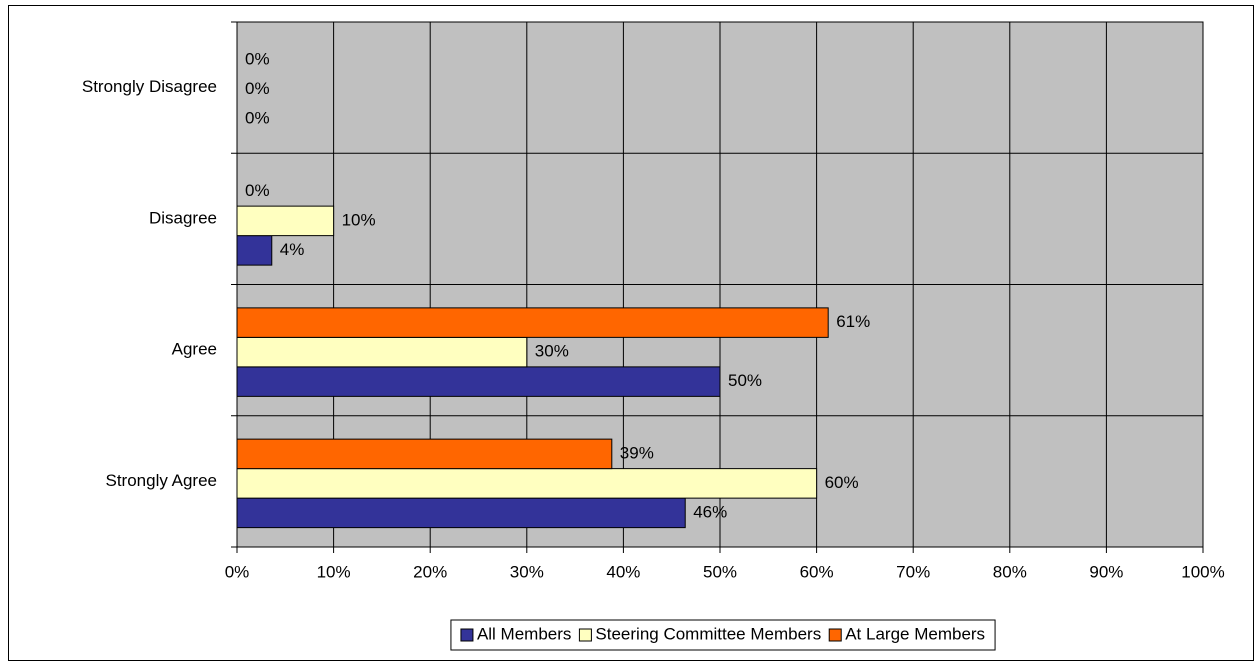 This screenshot has width=1255, height=662. What do you see at coordinates (524, 633) in the screenshot?
I see `legend-label: All Members` at bounding box center [524, 633].